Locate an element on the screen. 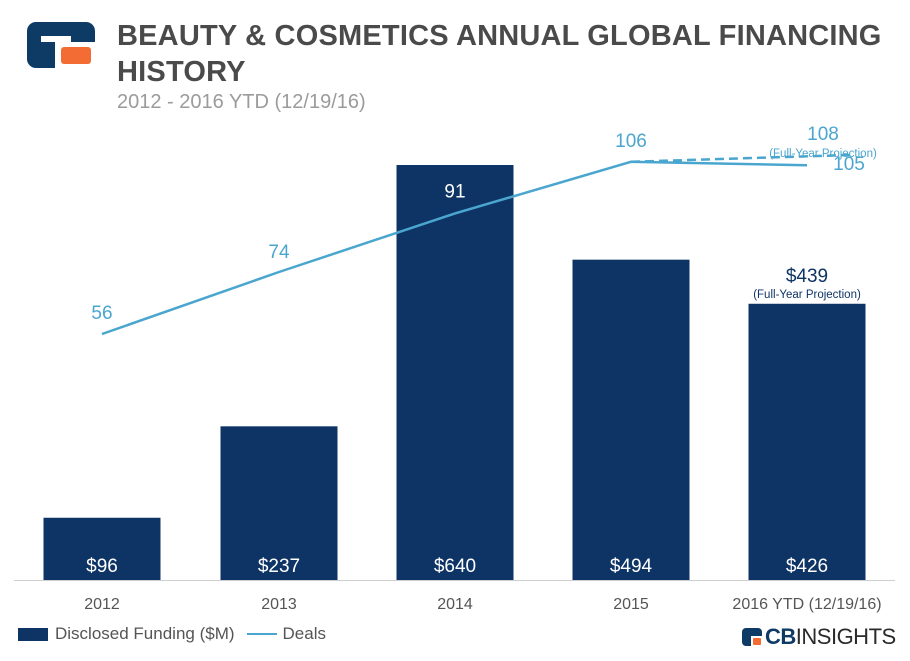 The width and height of the screenshot is (910, 661). deals-value-label: 91 is located at coordinates (454, 191).